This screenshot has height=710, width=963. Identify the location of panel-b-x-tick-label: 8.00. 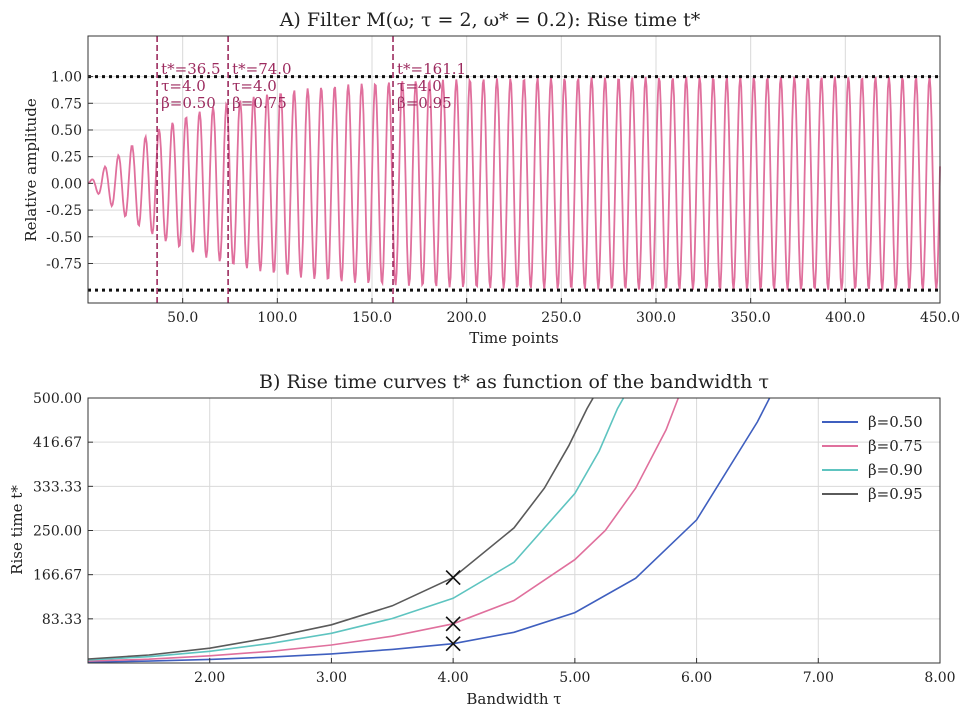
(939, 678).